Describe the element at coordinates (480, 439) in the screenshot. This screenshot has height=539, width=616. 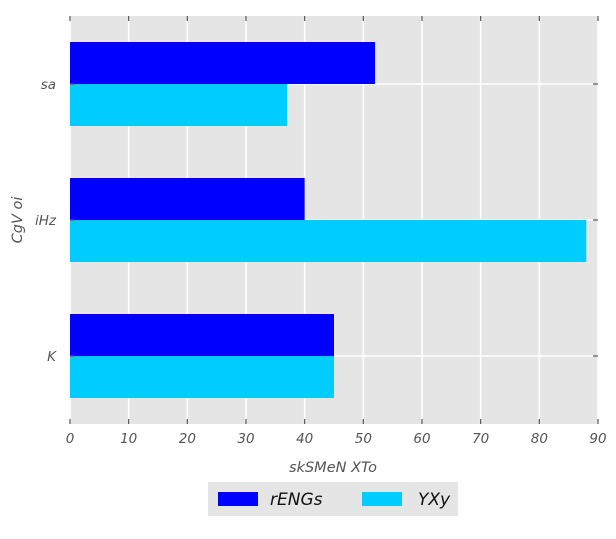
I see `x-tick-label: 70` at that location.